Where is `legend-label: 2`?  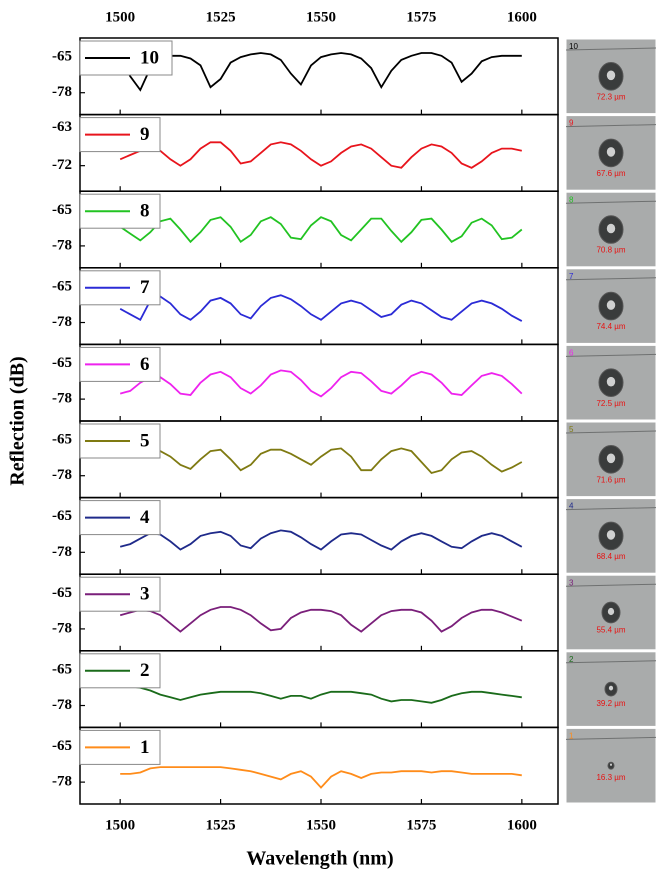 legend-label: 2 is located at coordinates (145, 670).